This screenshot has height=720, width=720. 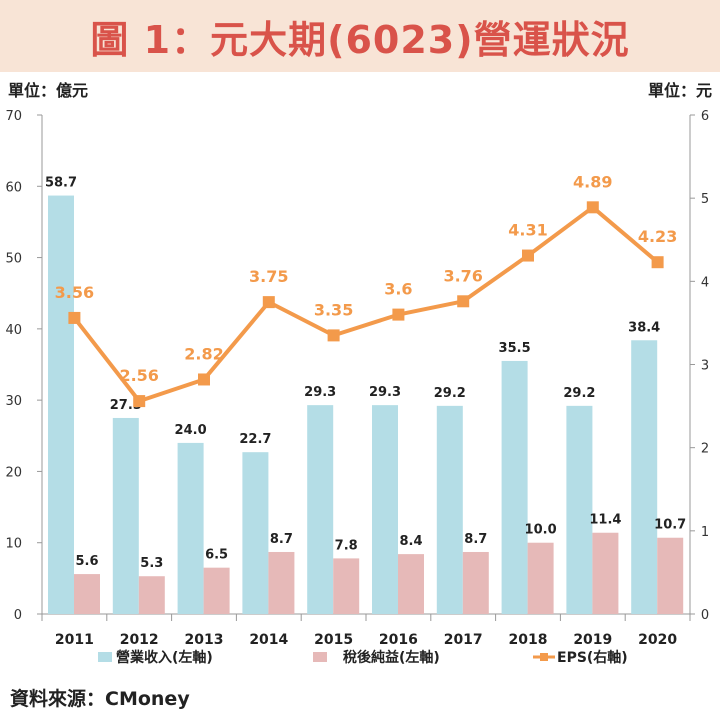 What do you see at coordinates (164, 657) in the screenshot?
I see `legend-revenue-label: 營業收入(左軸)` at bounding box center [164, 657].